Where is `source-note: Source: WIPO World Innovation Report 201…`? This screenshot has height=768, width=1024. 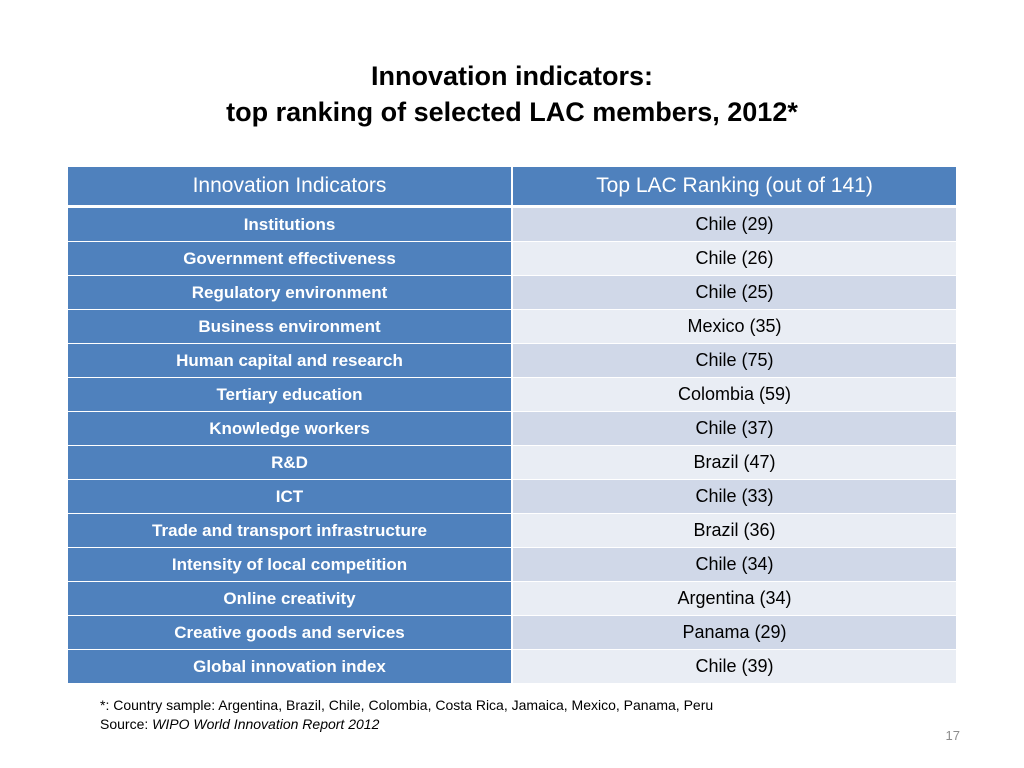 source-note: Source: WIPO World Innovation Report 201… is located at coordinates (406, 724).